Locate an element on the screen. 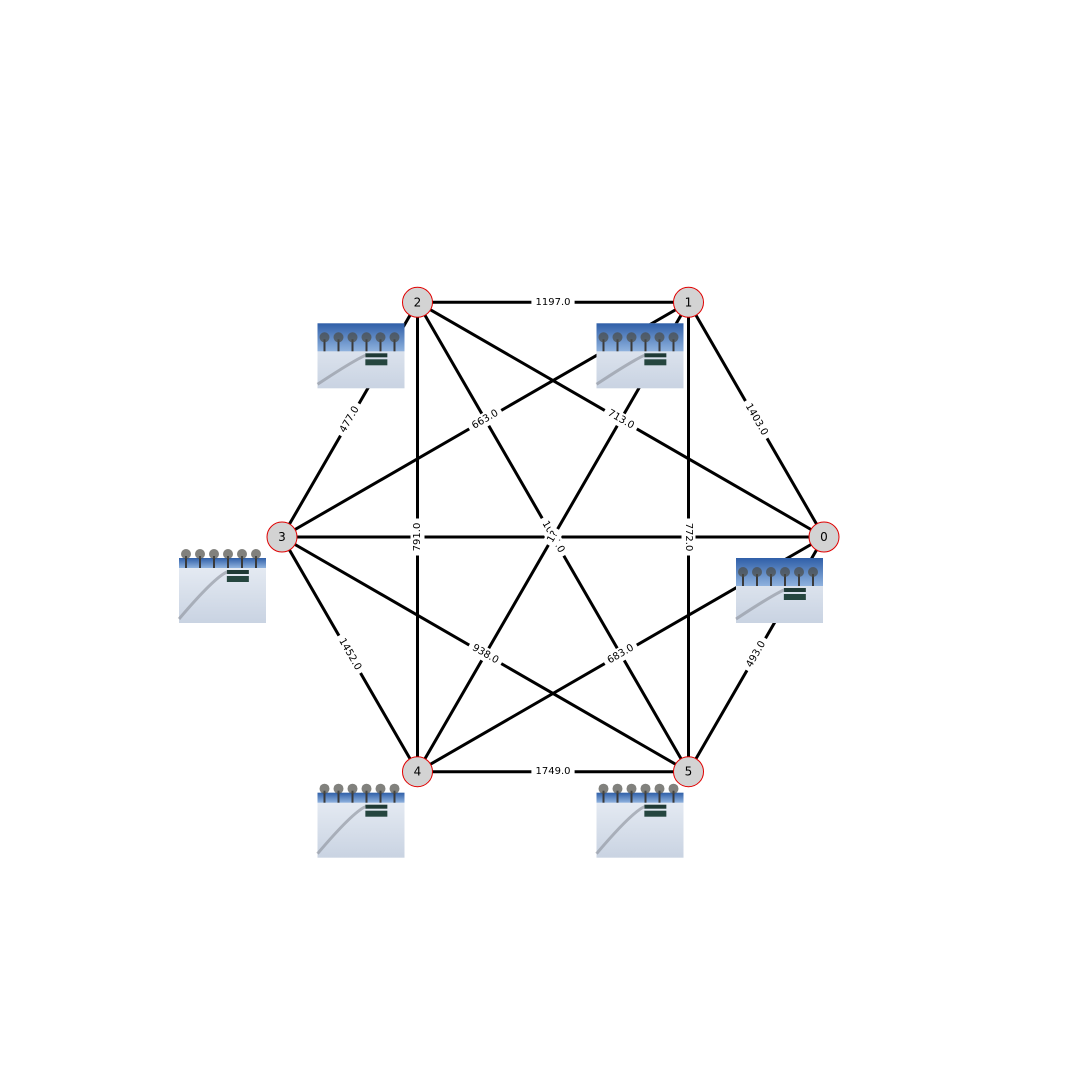  edge-label-2-4: 791.0 is located at coordinates (417, 537).